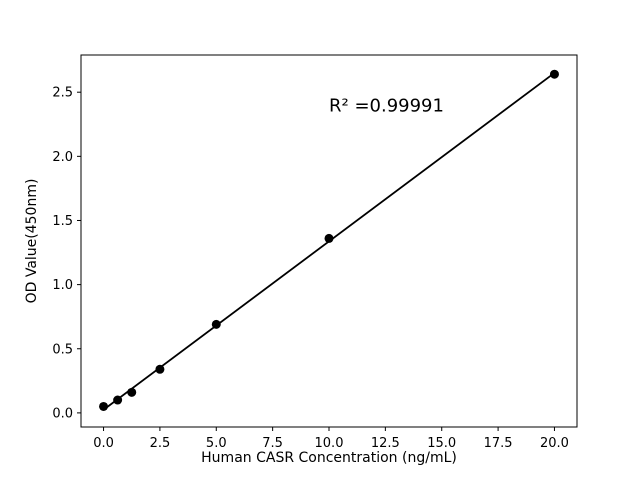  I want to click on x-tick-label: 0.0, so click(103, 443).